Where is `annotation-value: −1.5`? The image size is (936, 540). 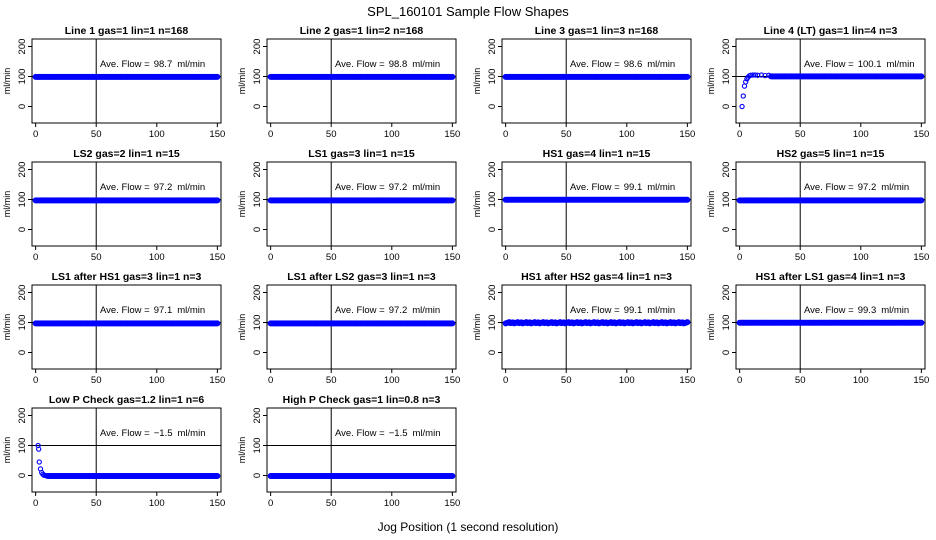
annotation-value: −1.5 is located at coordinates (398, 433).